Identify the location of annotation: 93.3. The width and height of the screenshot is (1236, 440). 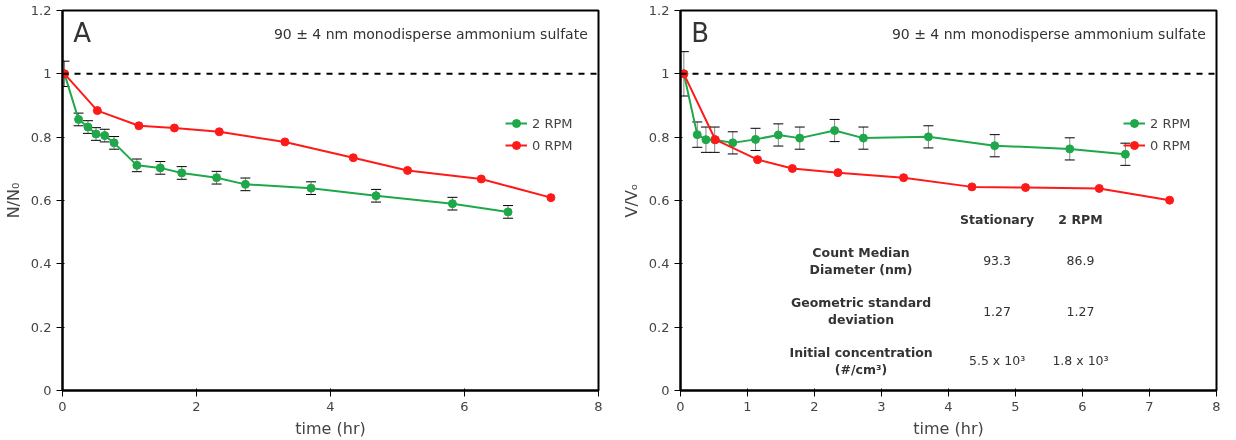
(997, 261).